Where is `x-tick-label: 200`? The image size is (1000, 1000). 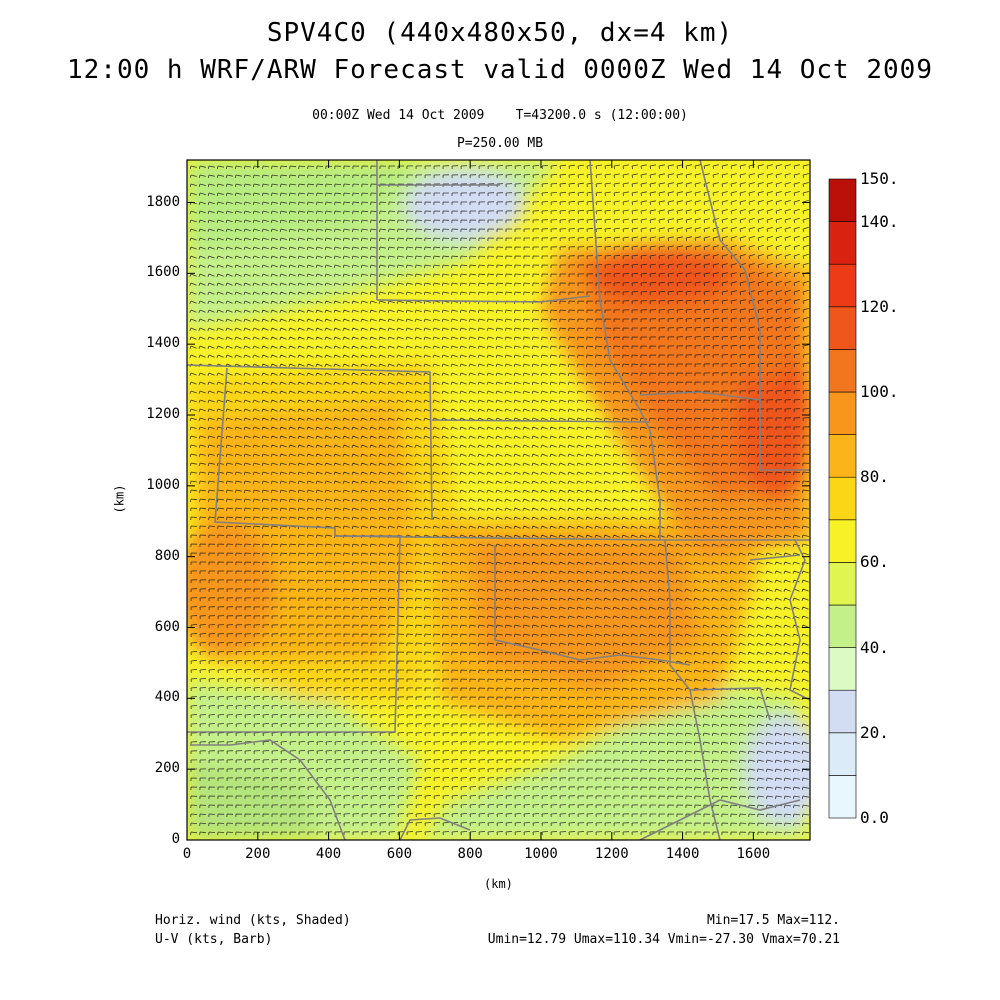 x-tick-label: 200 is located at coordinates (258, 854).